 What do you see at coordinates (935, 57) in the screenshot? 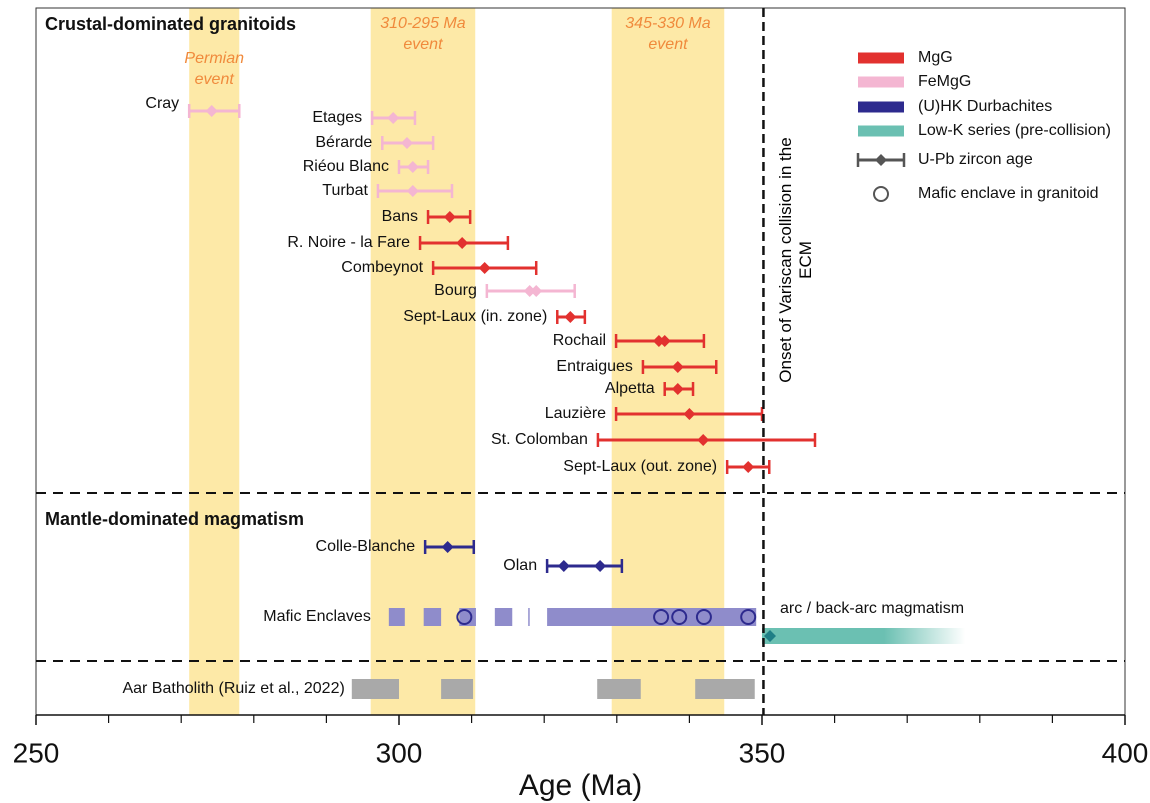
I see `legend-label: MgG` at bounding box center [935, 57].